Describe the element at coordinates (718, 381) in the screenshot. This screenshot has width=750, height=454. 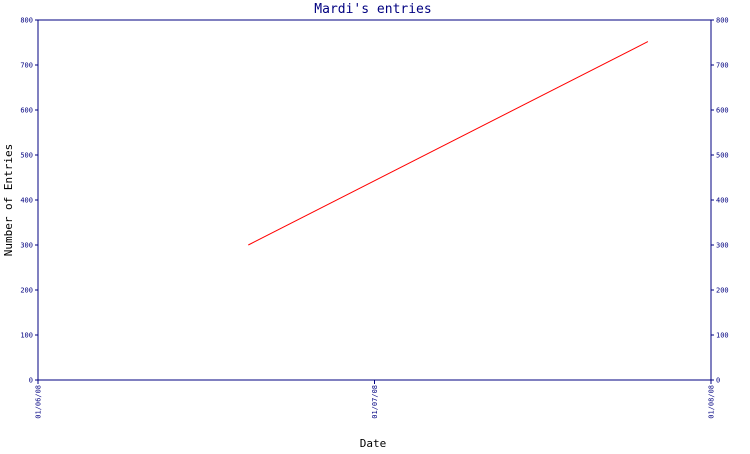
I see `y-tick-label-right: 0` at that location.